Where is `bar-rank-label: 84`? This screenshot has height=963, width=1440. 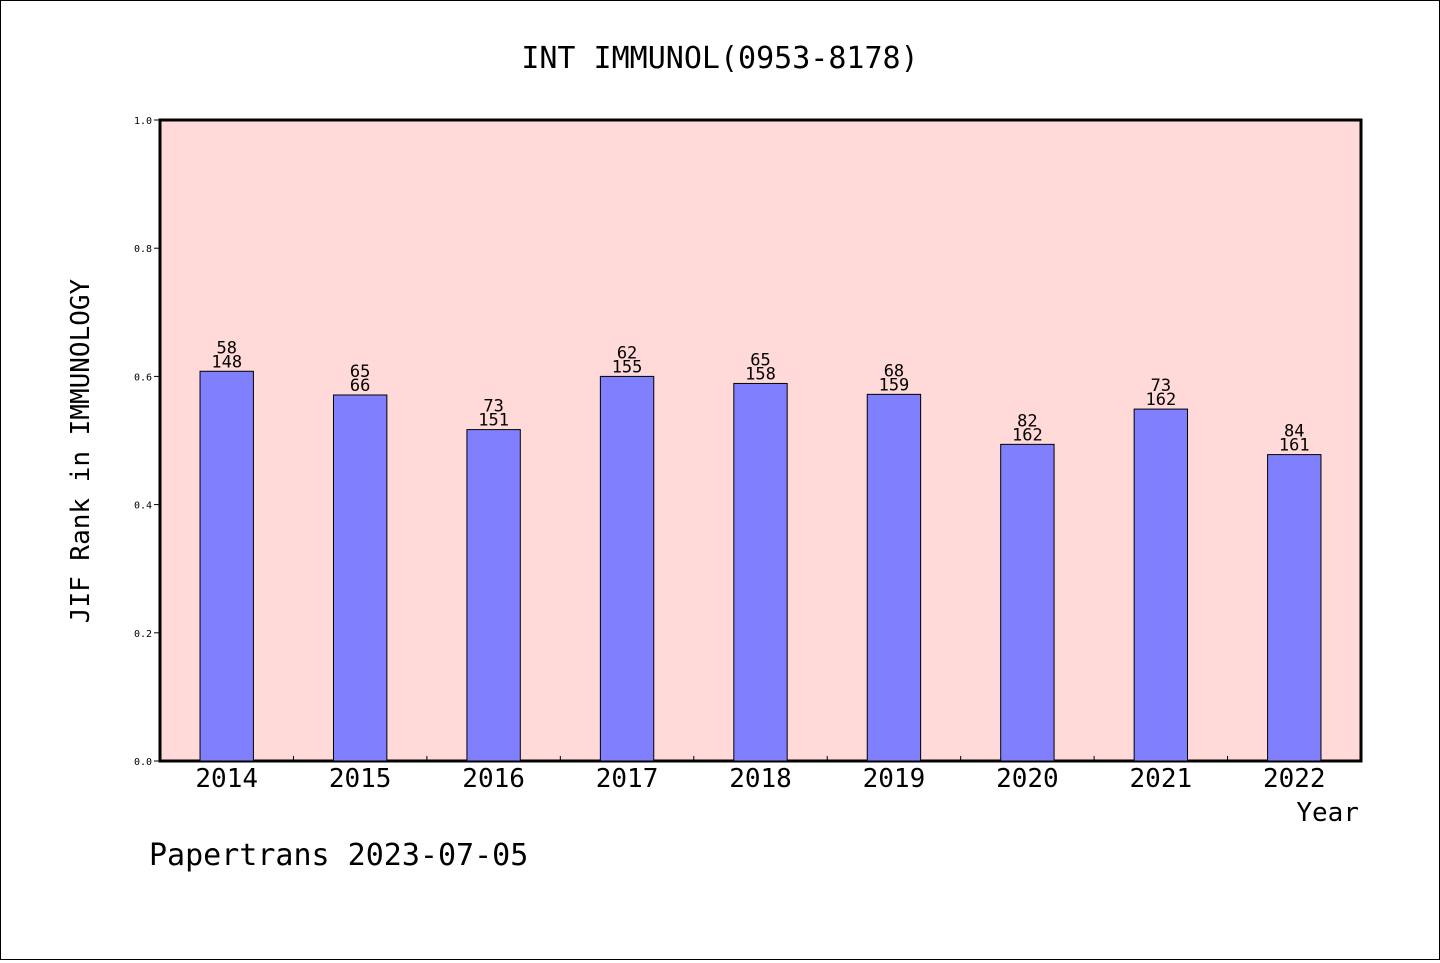
bar-rank-label: 84 is located at coordinates (1294, 432).